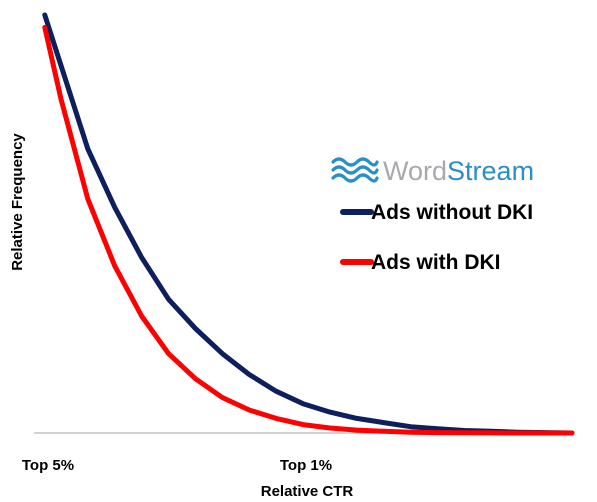 The width and height of the screenshot is (597, 502). I want to click on svg-text: WordStream, so click(458, 171).